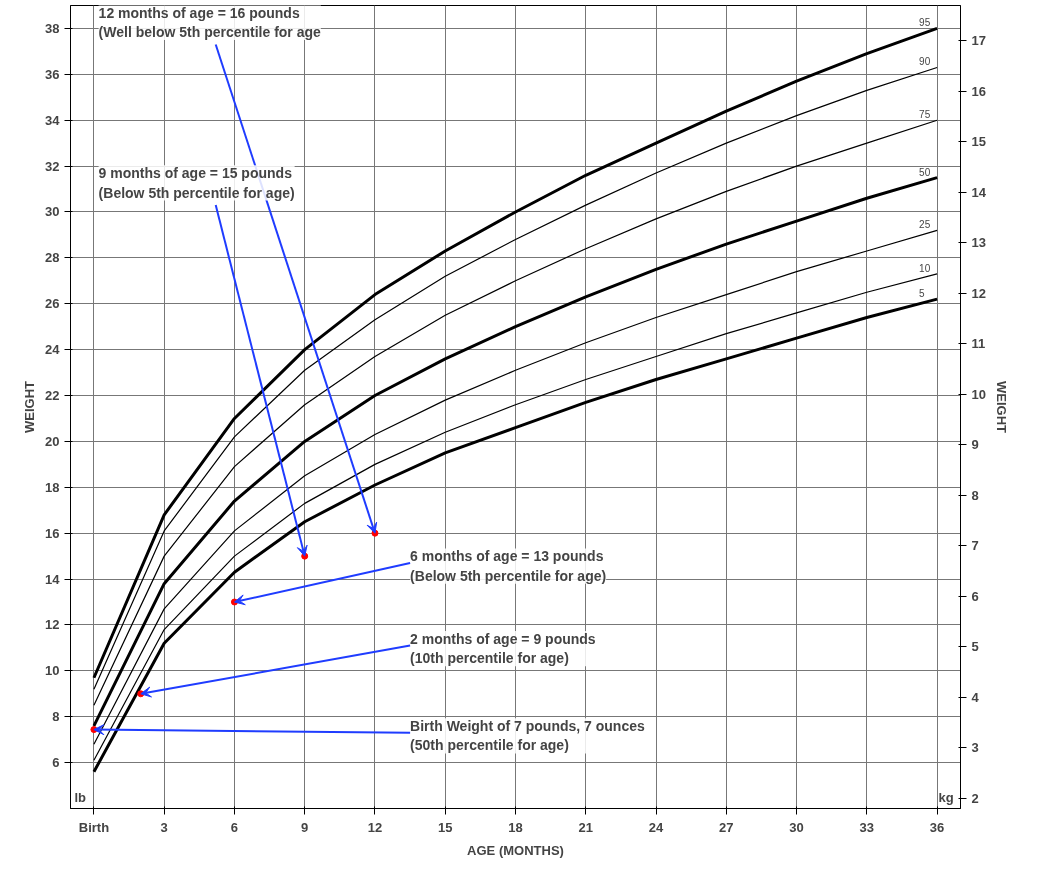  What do you see at coordinates (975, 647) in the screenshot?
I see `y2-tick-label: 5` at bounding box center [975, 647].